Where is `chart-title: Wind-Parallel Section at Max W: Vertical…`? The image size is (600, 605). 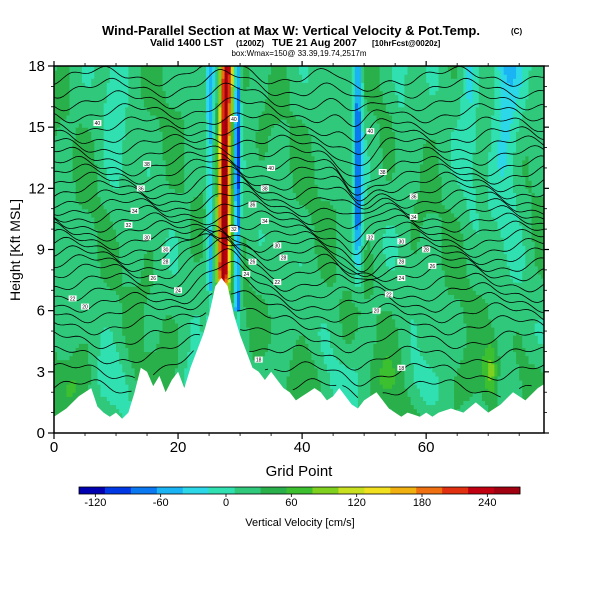 chart-title: Wind-Parallel Section at Max W: Vertical… is located at coordinates (291, 30).